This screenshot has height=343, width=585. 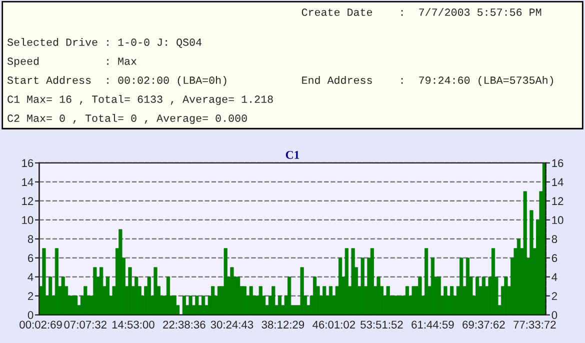 What do you see at coordinates (555, 277) in the screenshot?
I see `y2-tick-label: 4` at bounding box center [555, 277].